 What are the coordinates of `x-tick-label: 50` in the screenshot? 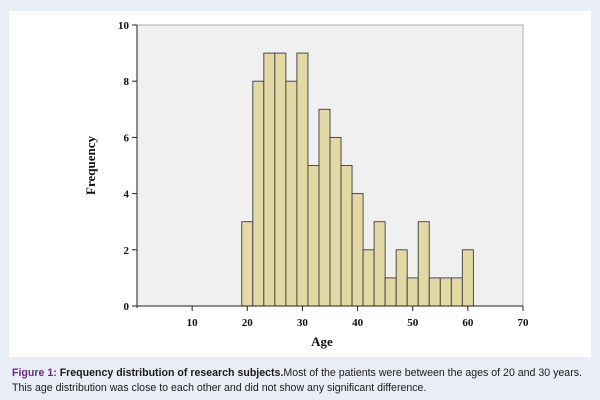 It's located at (413, 323).